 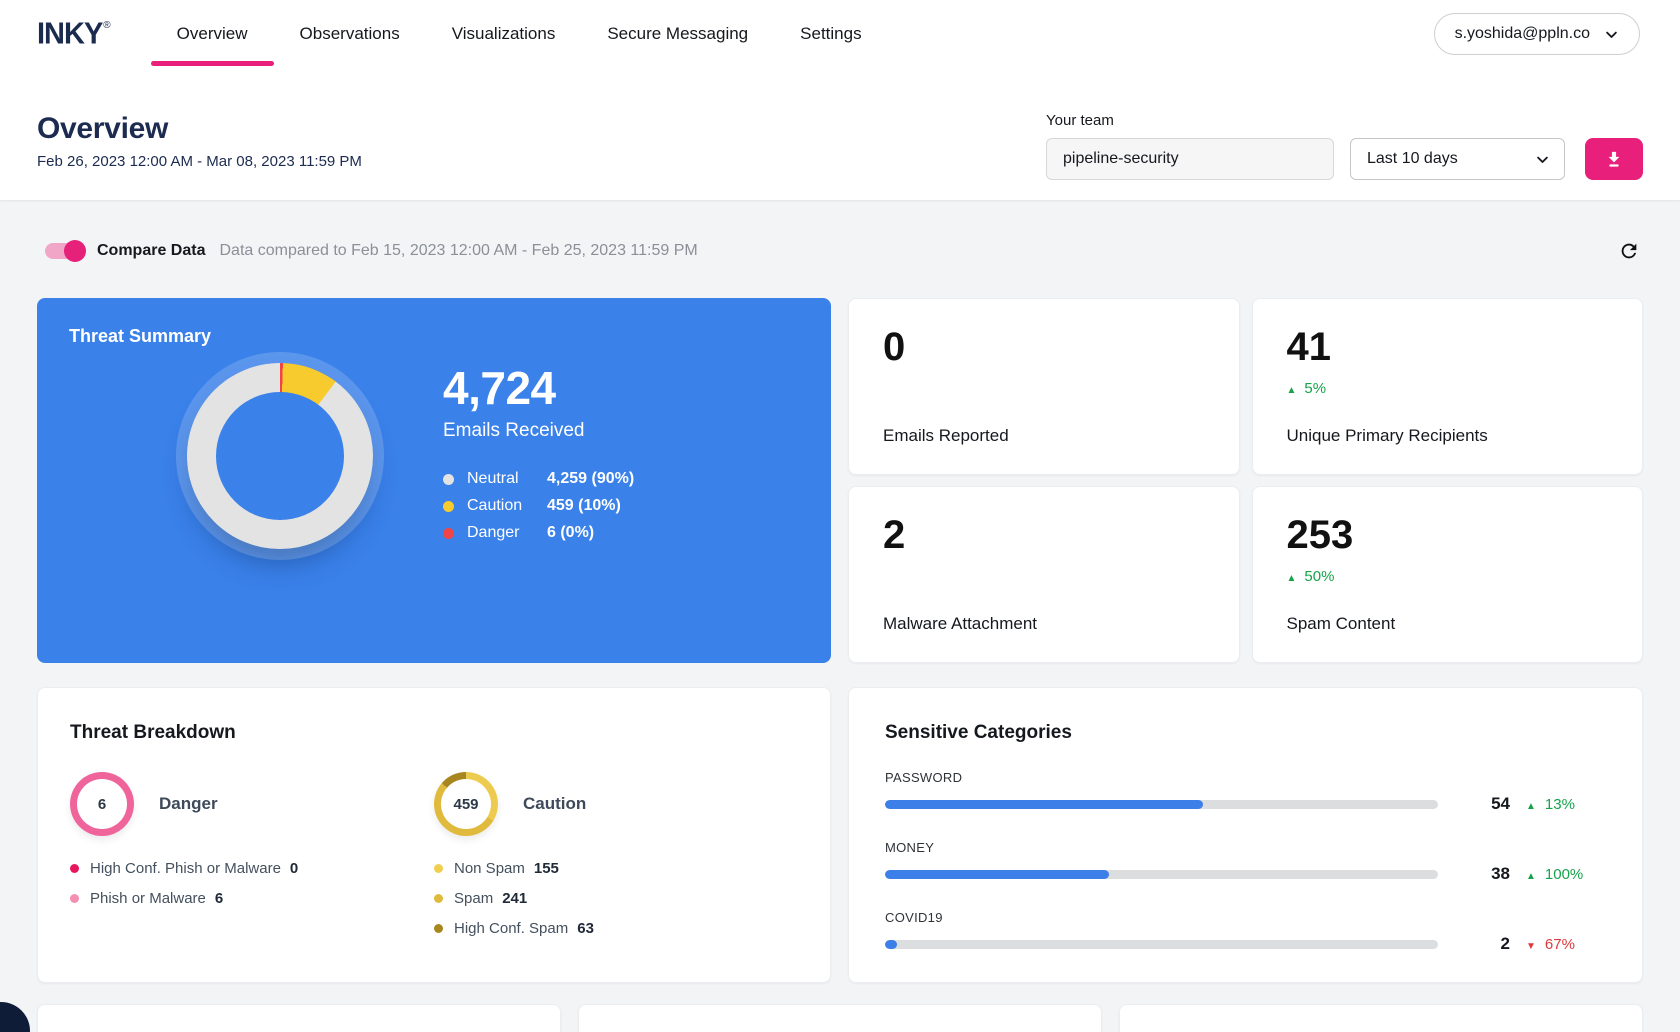 I want to click on stat-label: Unique Primary Recipients, so click(x=1387, y=435).